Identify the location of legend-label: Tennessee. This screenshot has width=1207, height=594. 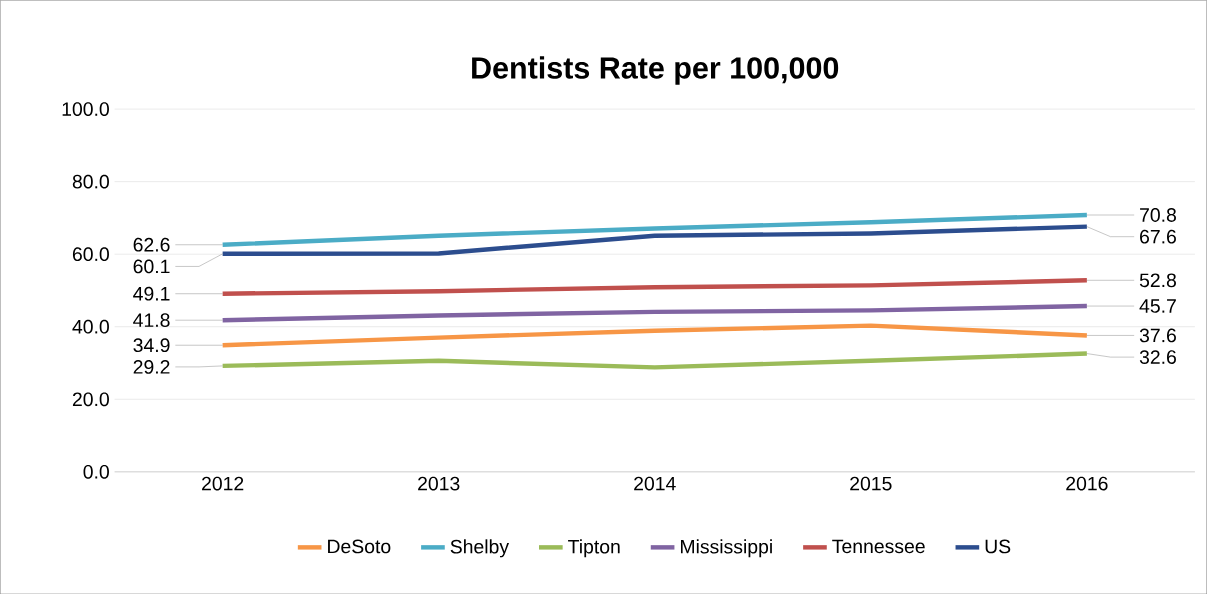
(878, 546).